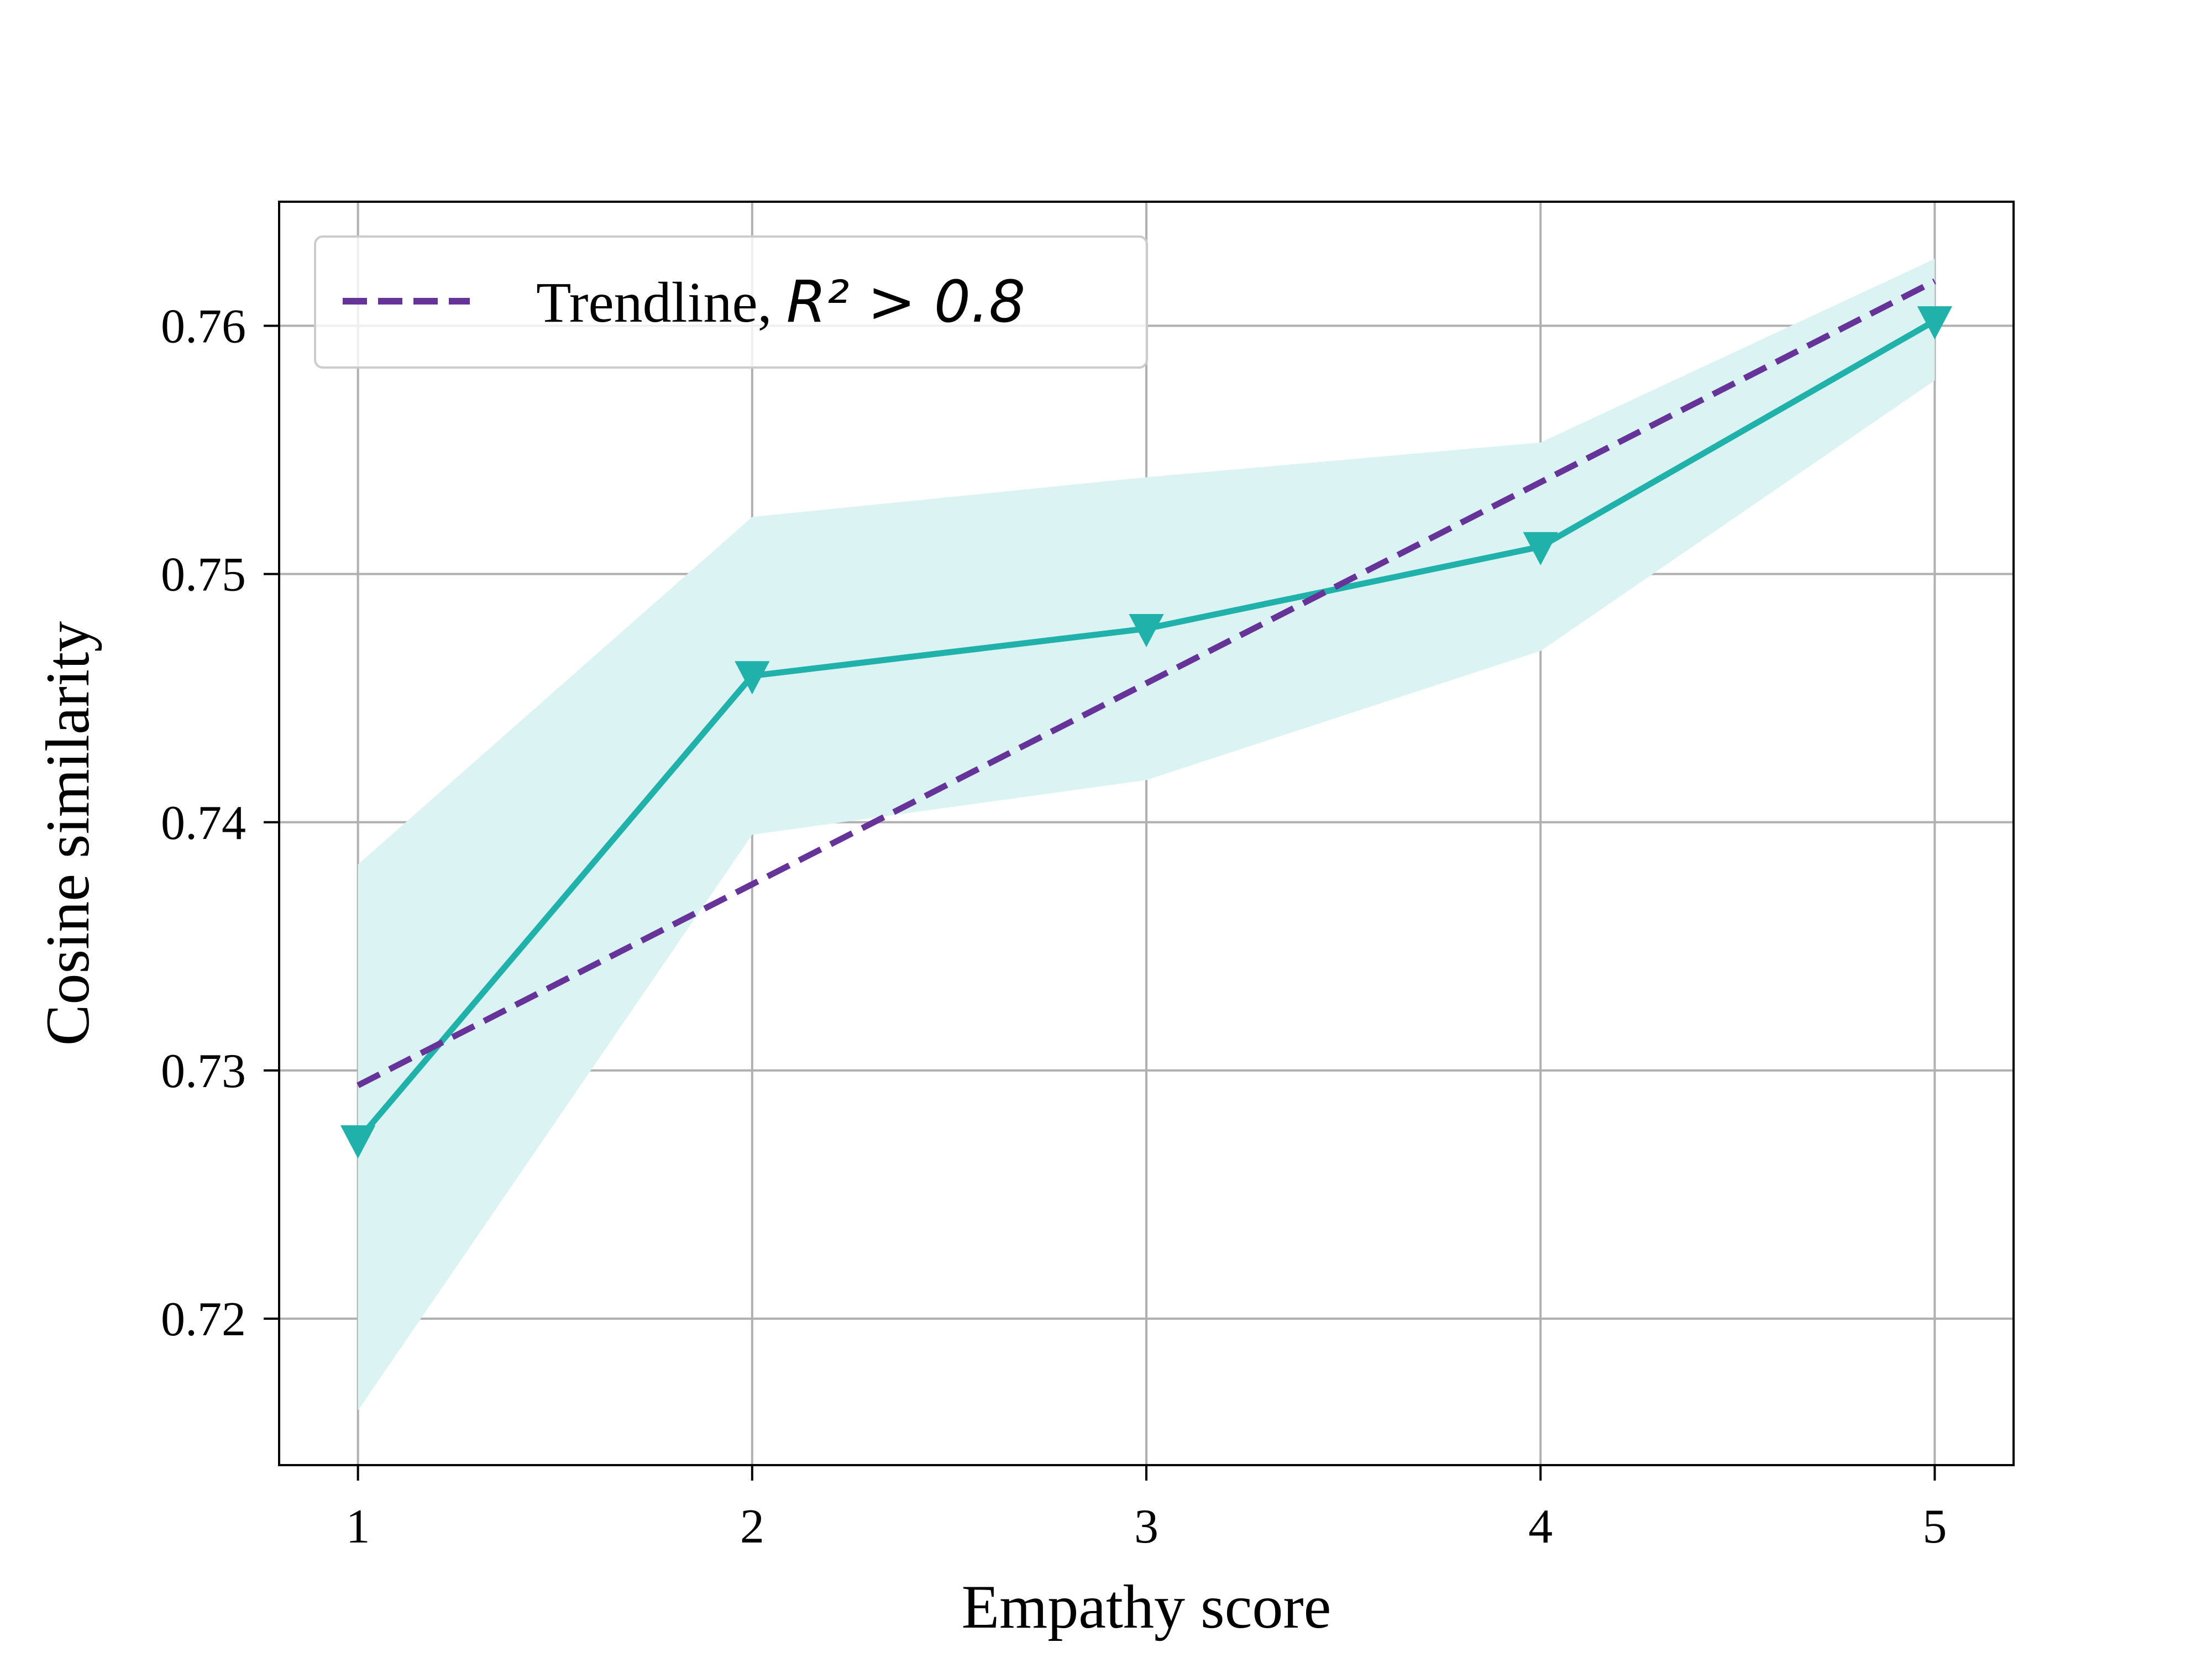 This screenshot has width=2212, height=1658. Describe the element at coordinates (1934, 1527) in the screenshot. I see `x-tick-label: 5` at that location.